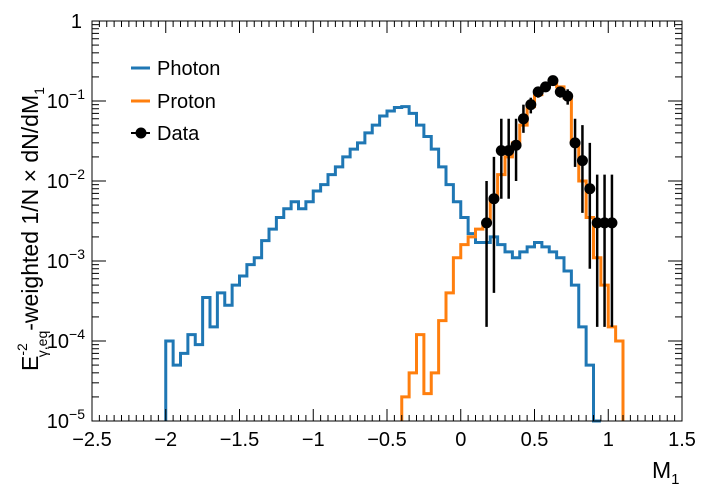  I want to click on y-tick-label: 10⁻², so click(66, 179).